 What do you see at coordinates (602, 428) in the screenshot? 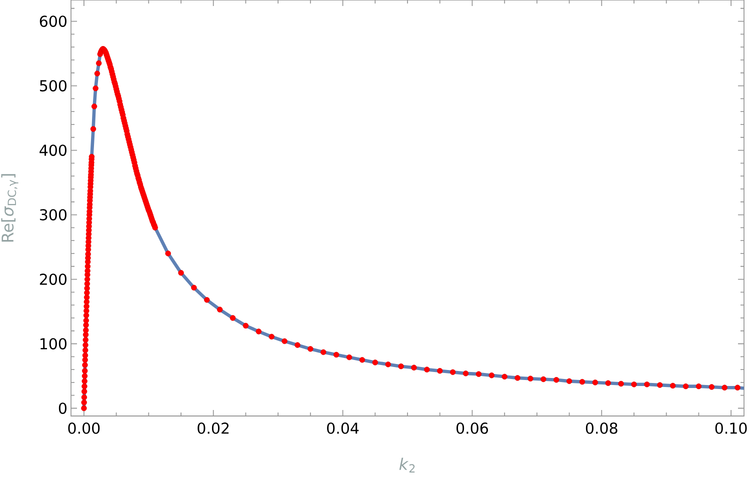
I see `x-tick-label: 0.08` at bounding box center [602, 428].